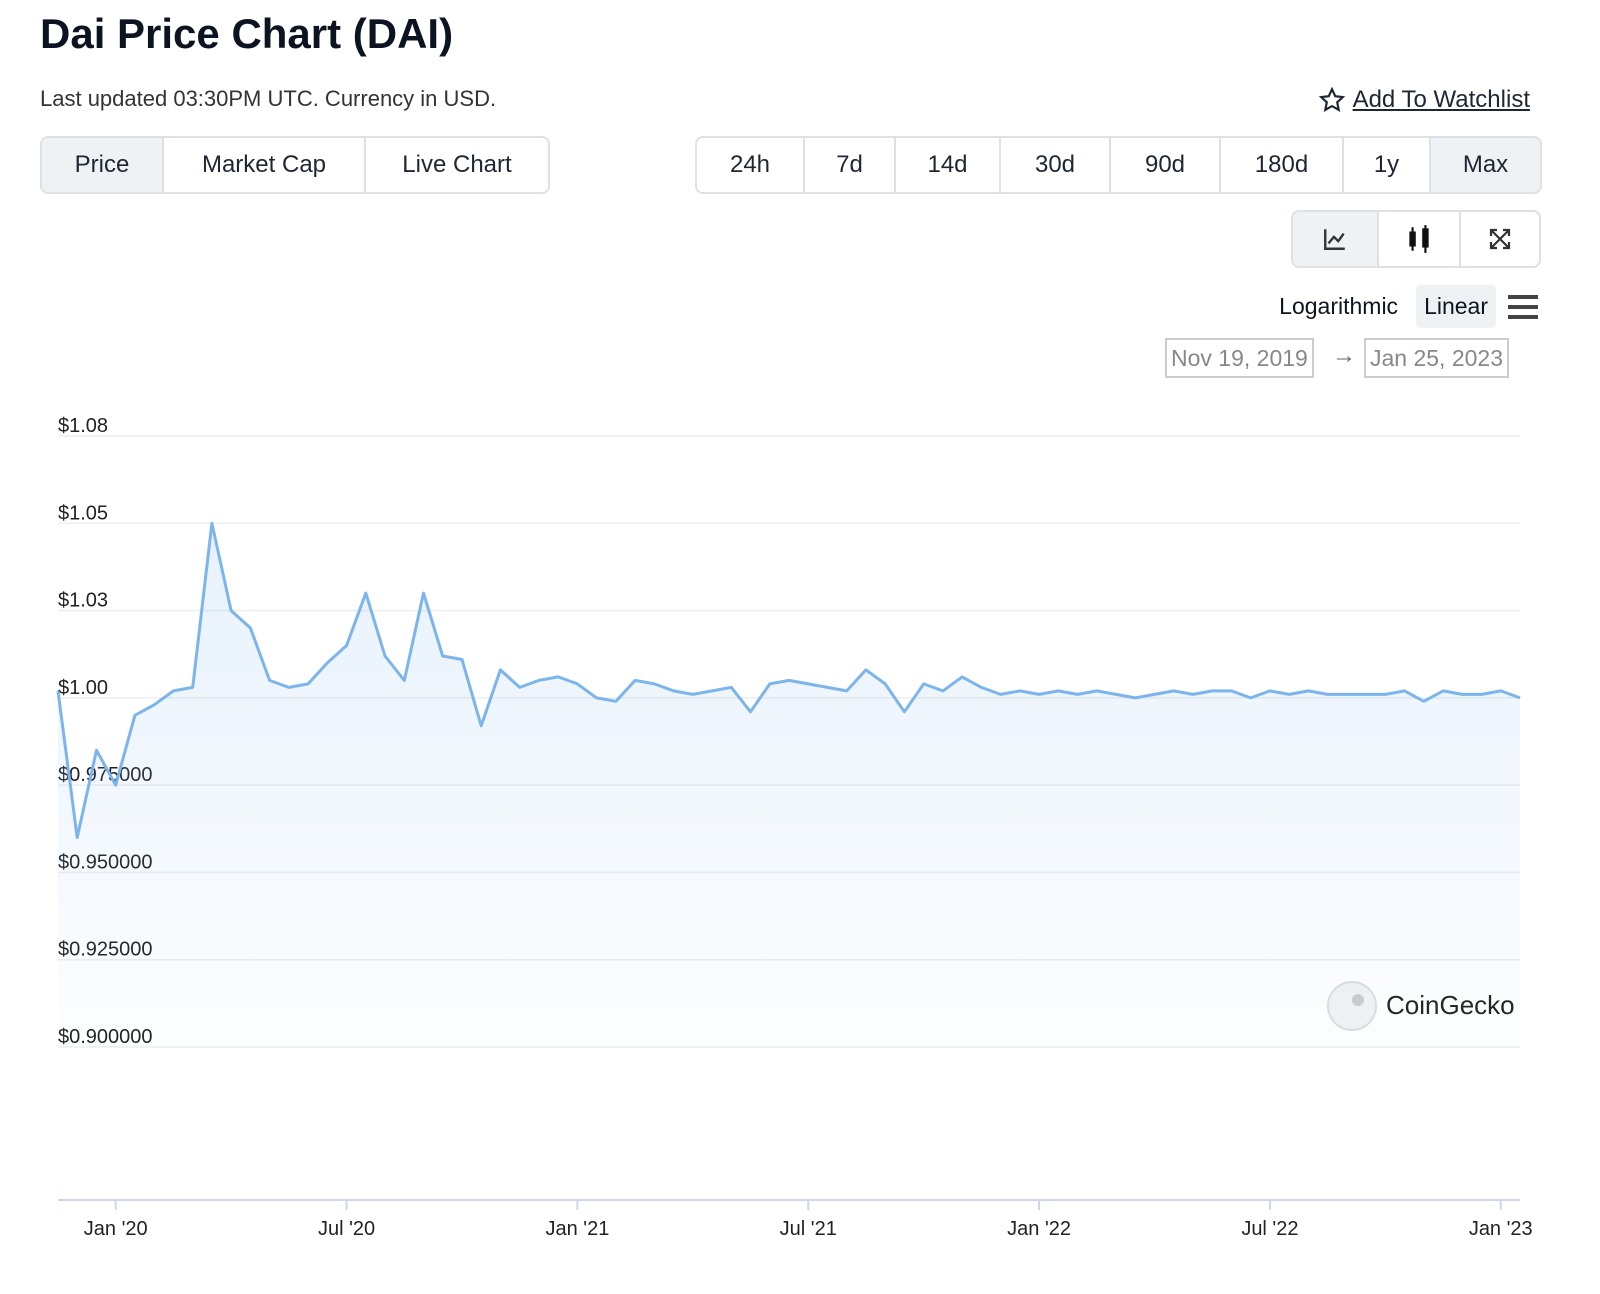 This screenshot has height=1294, width=1600. What do you see at coordinates (83, 601) in the screenshot?
I see `y-tick-label: $1.03` at bounding box center [83, 601].